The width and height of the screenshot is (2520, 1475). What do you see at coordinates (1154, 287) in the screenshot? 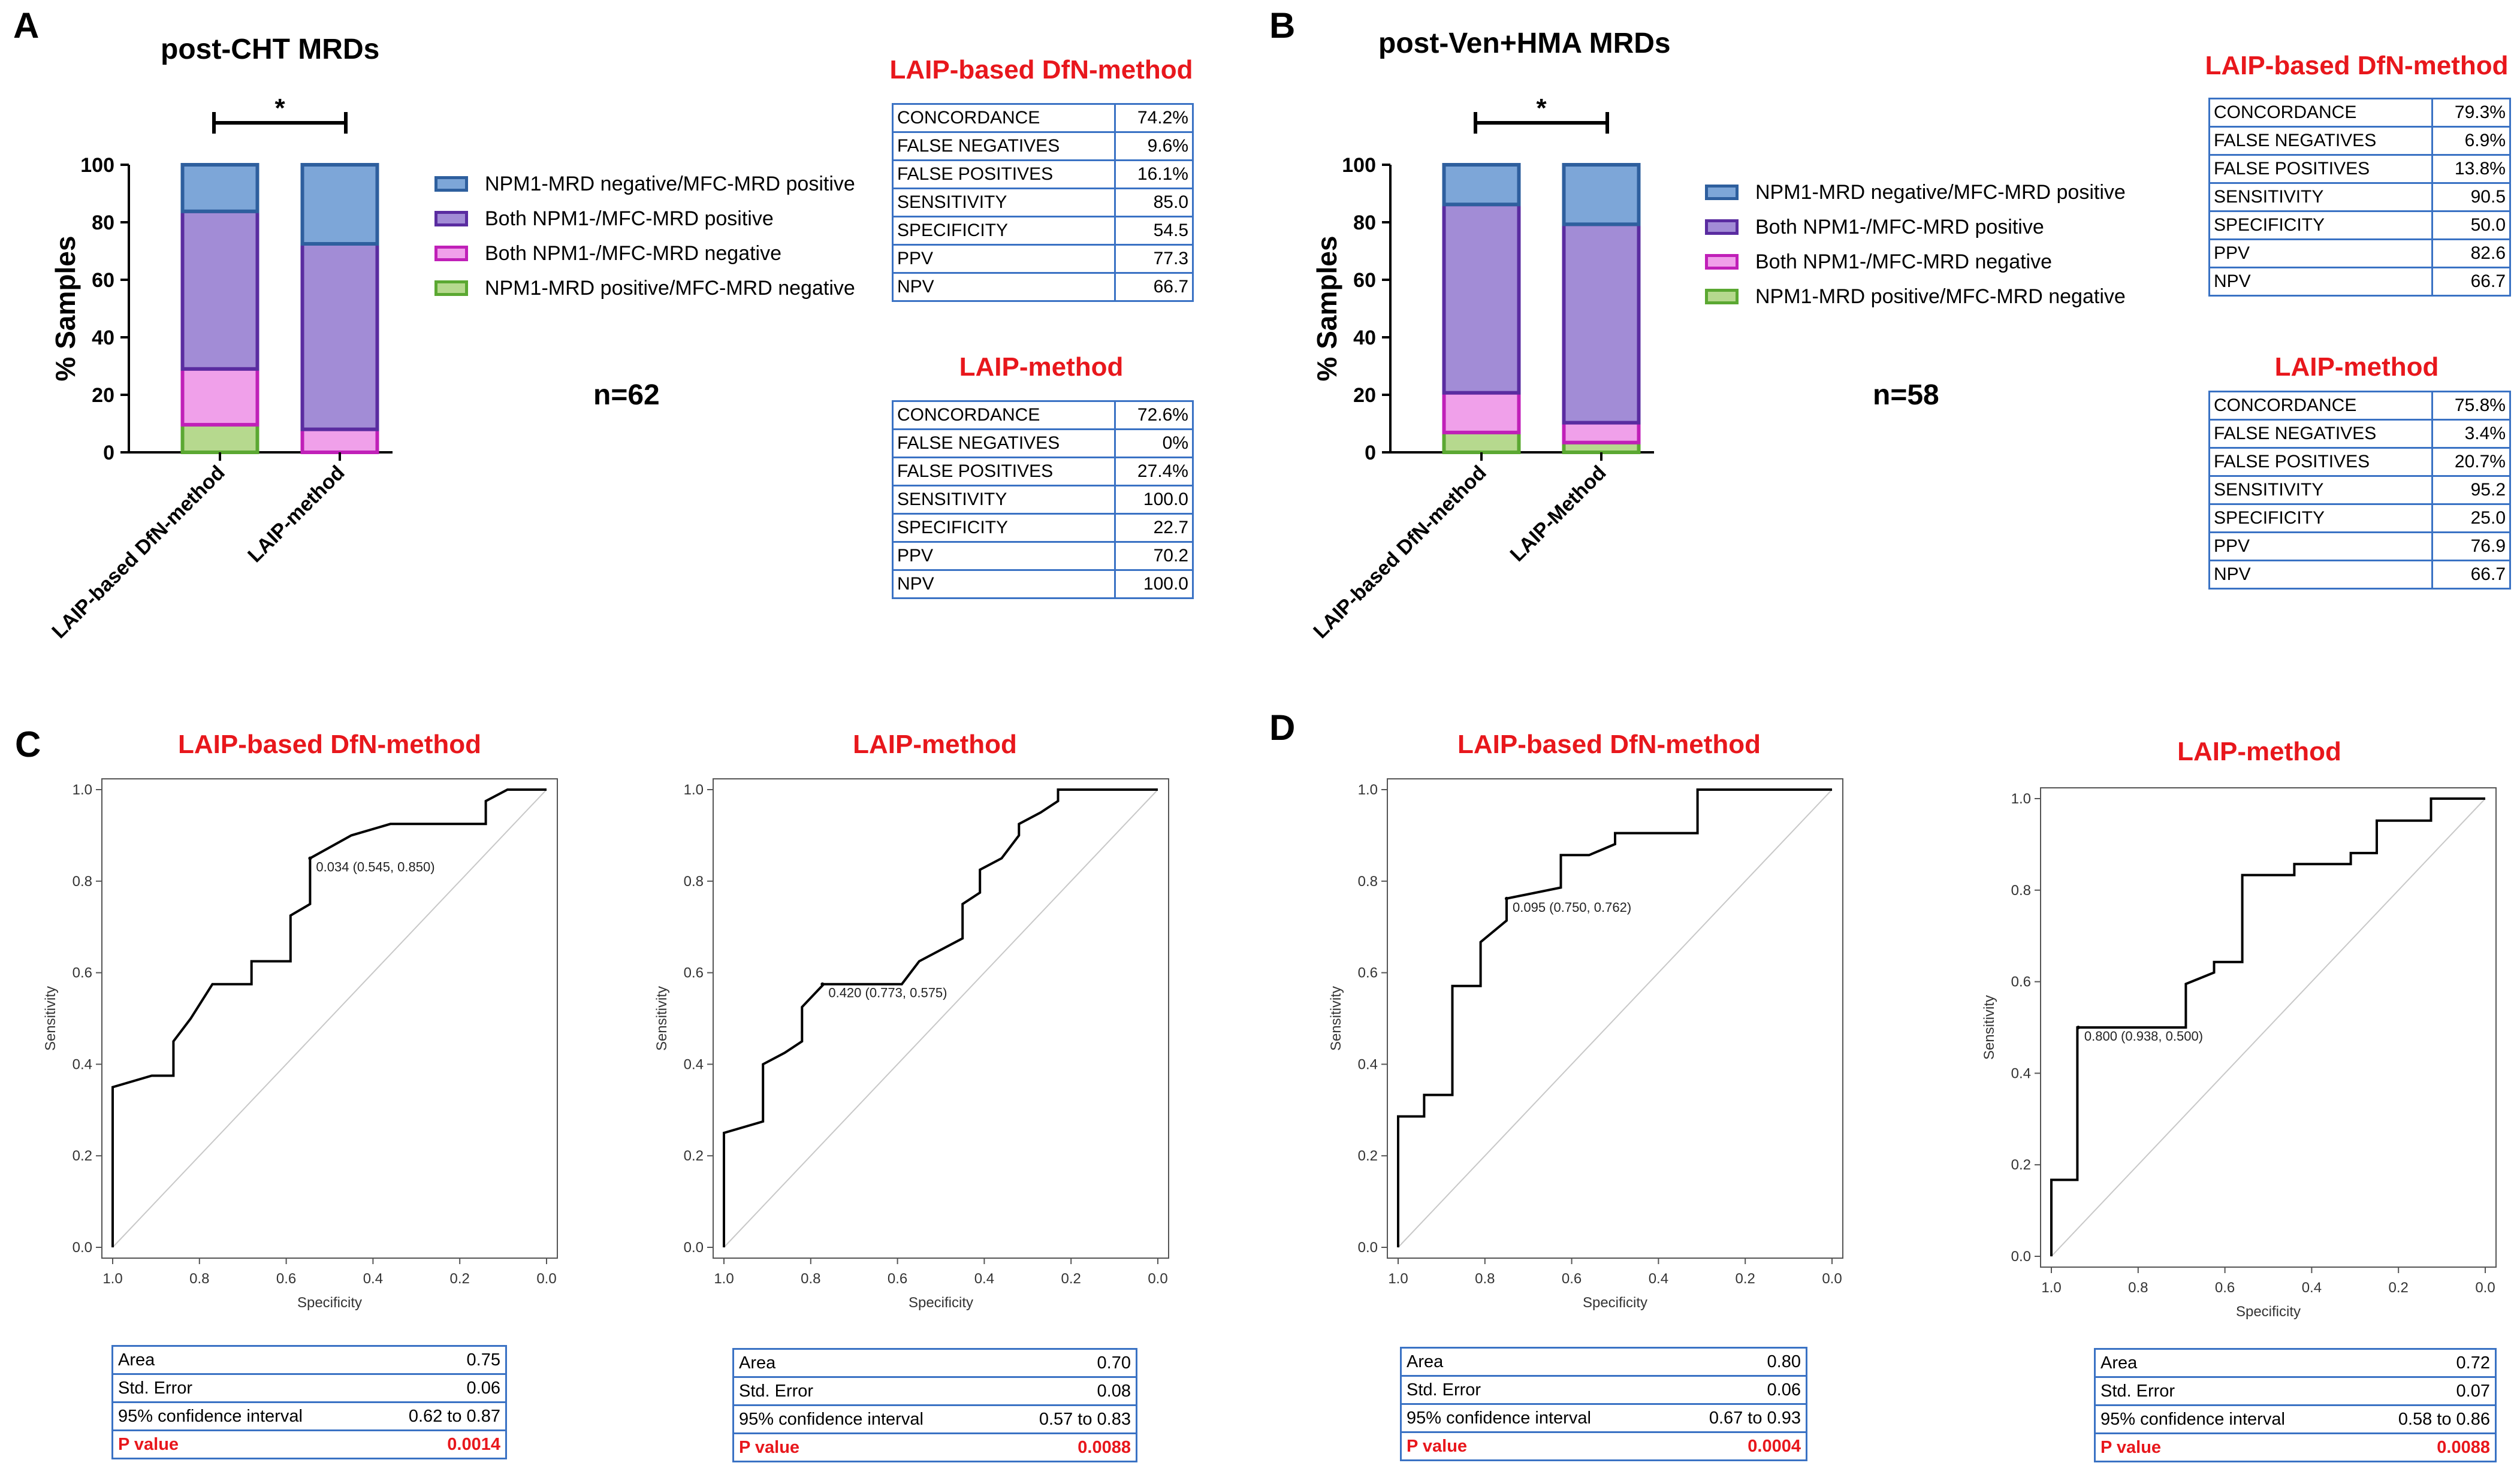
I see `stat-value: 66.7` at bounding box center [1154, 287].